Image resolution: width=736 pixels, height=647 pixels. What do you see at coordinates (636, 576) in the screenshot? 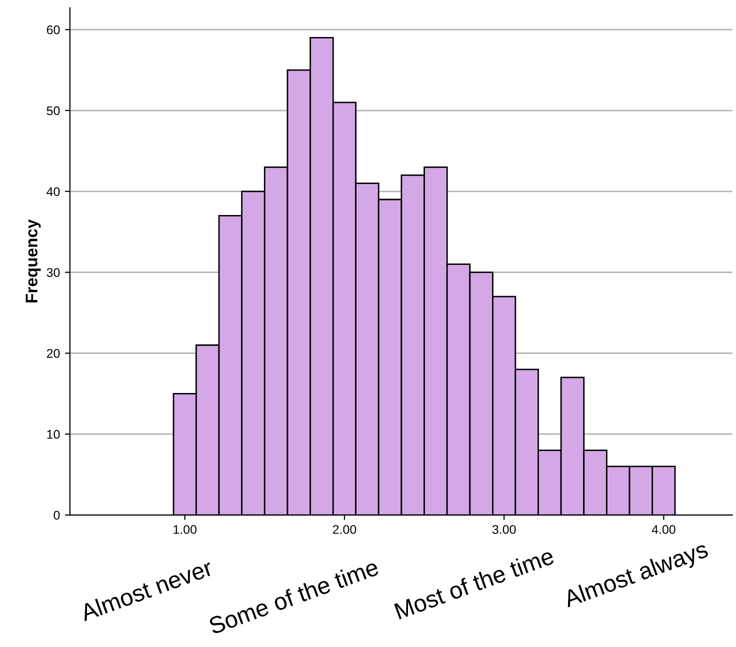
I see `text: Almost always` at bounding box center [636, 576].